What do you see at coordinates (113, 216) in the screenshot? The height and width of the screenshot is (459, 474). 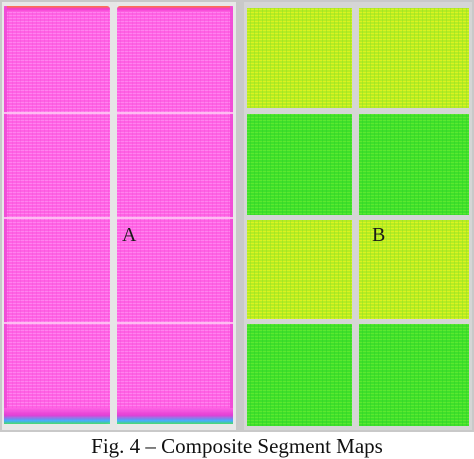 I see `segment-a-divider` at bounding box center [113, 216].